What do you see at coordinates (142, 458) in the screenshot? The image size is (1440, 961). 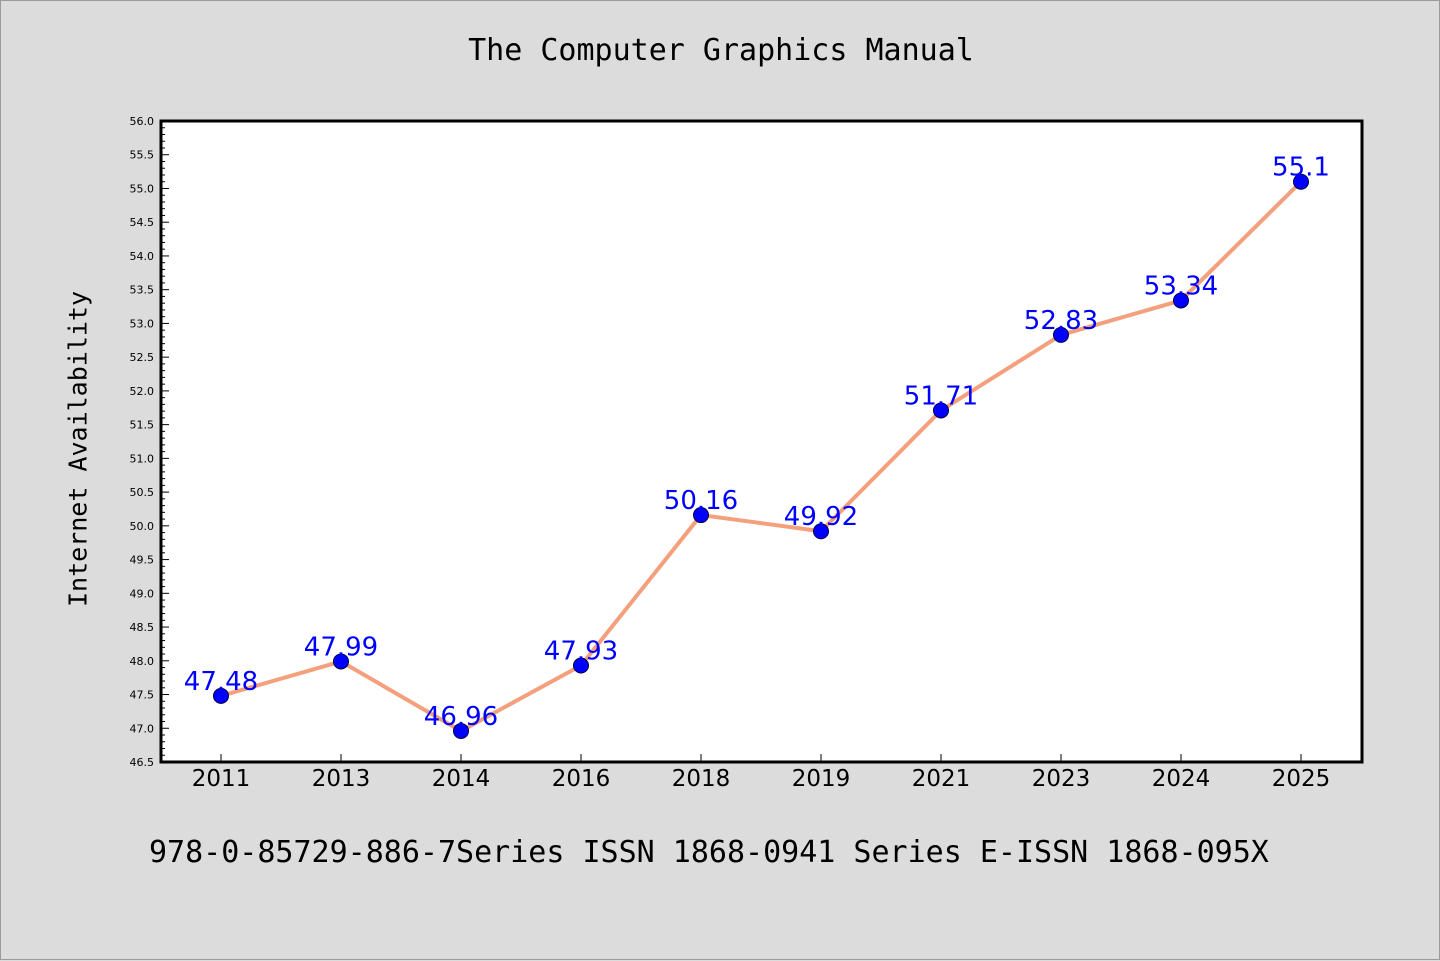 I see `y-tick-label: 51.0` at bounding box center [142, 458].